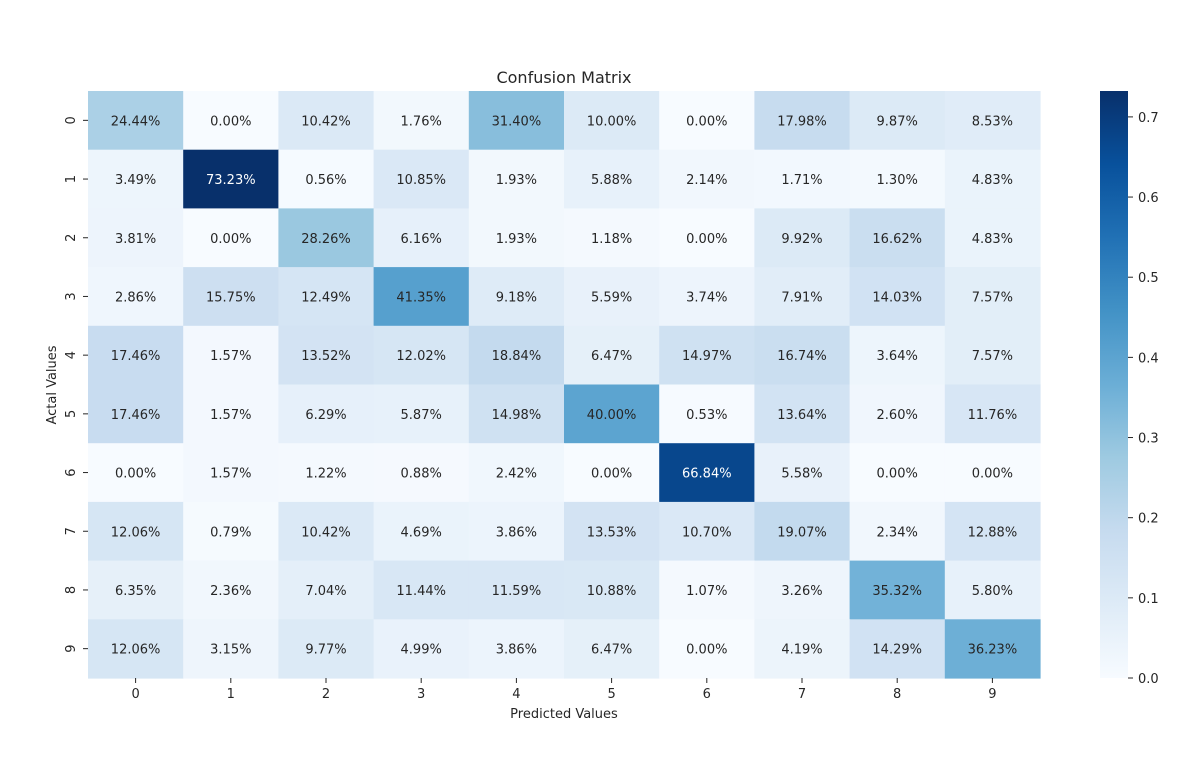  I want to click on cell-label-r8-c3: 11.44%, so click(421, 591).